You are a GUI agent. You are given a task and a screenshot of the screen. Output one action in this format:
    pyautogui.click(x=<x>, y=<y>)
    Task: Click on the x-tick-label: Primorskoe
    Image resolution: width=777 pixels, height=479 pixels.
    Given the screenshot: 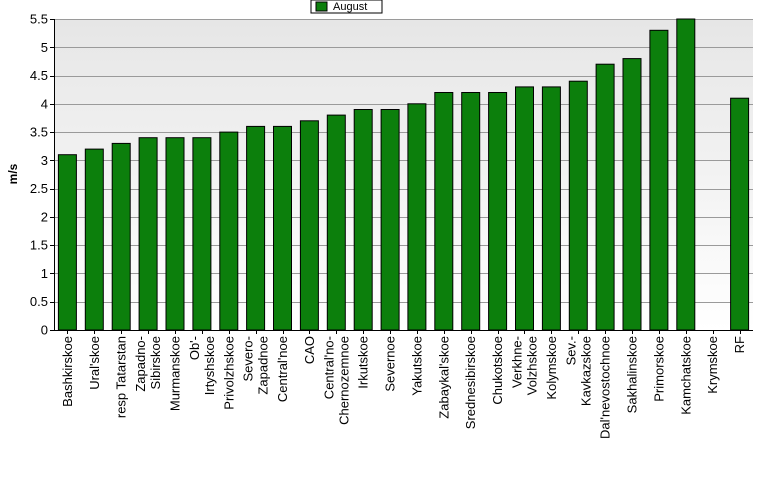 What is the action you would take?
    pyautogui.click(x=658, y=369)
    